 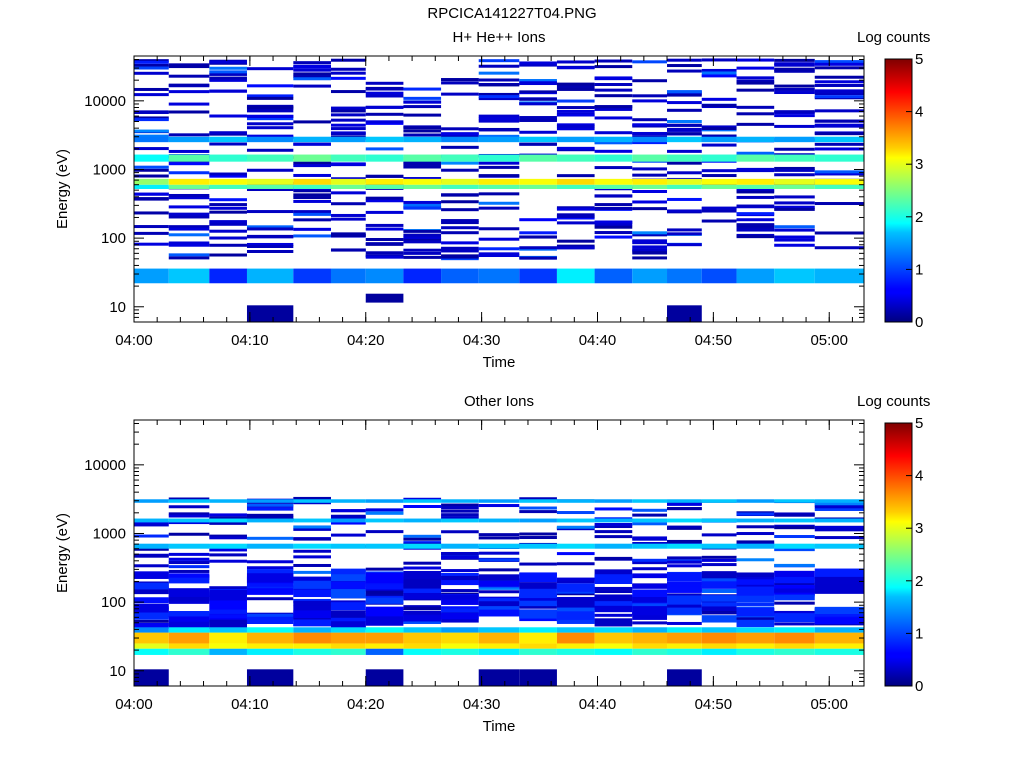 What do you see at coordinates (250, 340) in the screenshot?
I see `x-tick-label: 04:10` at bounding box center [250, 340].